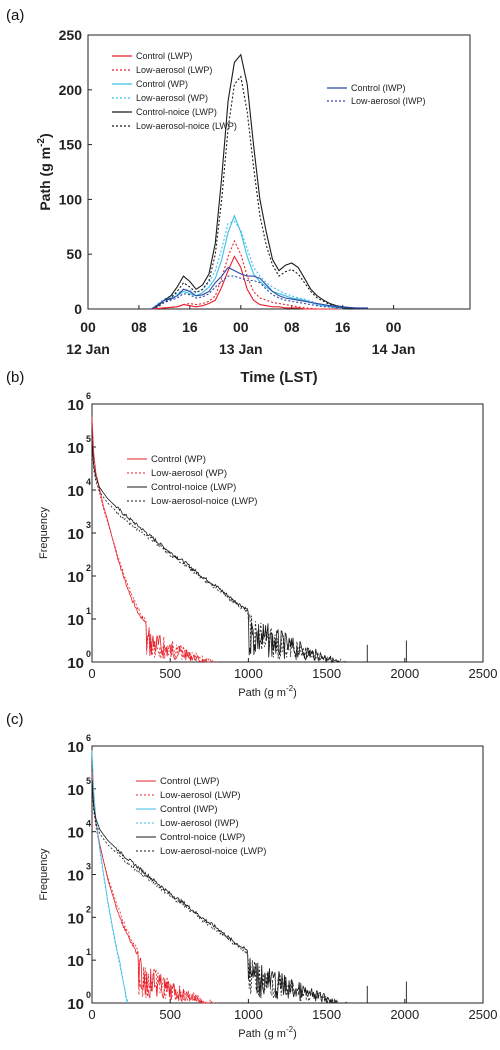  I want to click on panel-label-b: (b), so click(15, 377).